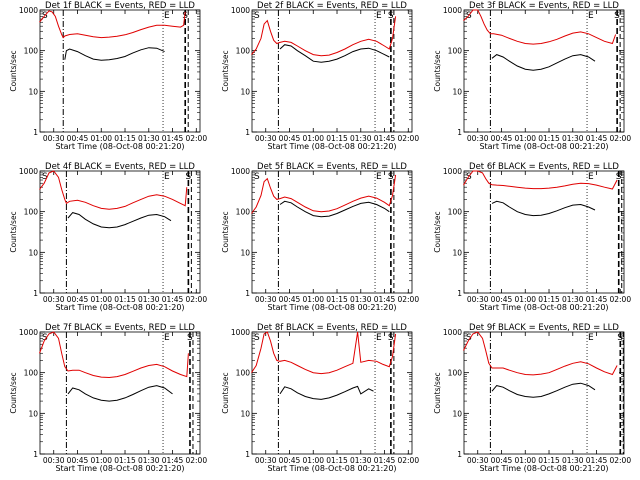 The width and height of the screenshot is (640, 480). Describe the element at coordinates (544, 328) in the screenshot. I see `panel-title: Det 9f BLACK = Events, RED = LLD` at that location.